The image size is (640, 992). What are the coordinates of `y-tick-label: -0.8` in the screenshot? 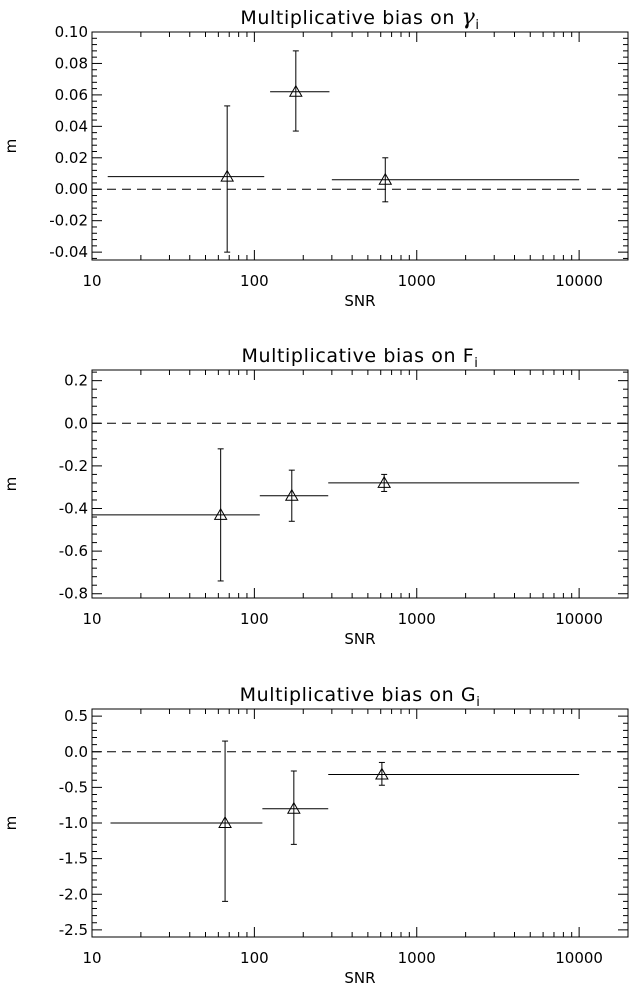 It's located at (73, 594).